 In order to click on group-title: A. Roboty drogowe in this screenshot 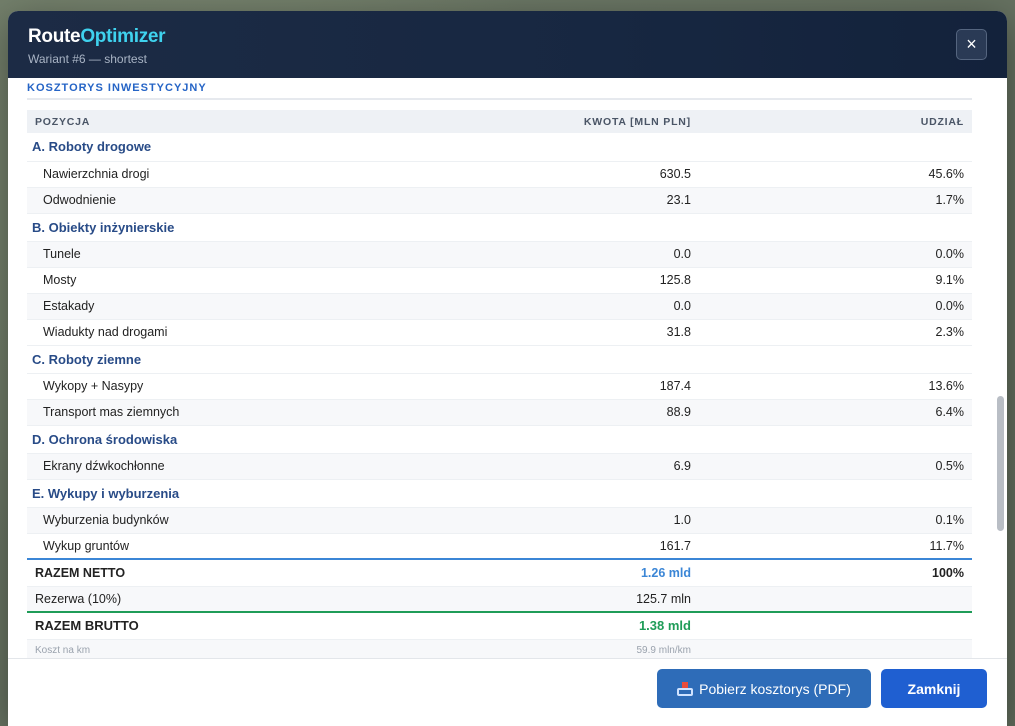, I will do `click(499, 147)`.